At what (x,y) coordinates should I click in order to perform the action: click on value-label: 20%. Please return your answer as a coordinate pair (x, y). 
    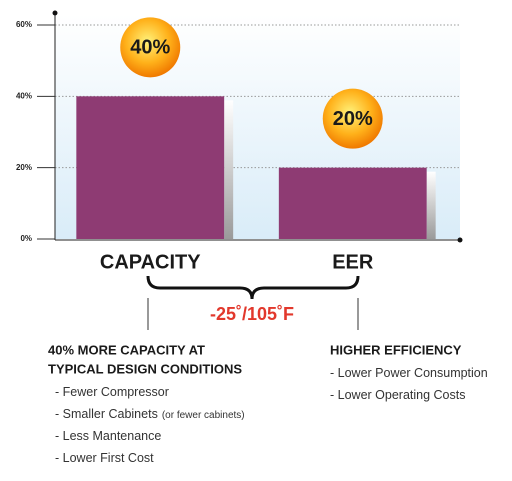
    Looking at the image, I should click on (353, 119).